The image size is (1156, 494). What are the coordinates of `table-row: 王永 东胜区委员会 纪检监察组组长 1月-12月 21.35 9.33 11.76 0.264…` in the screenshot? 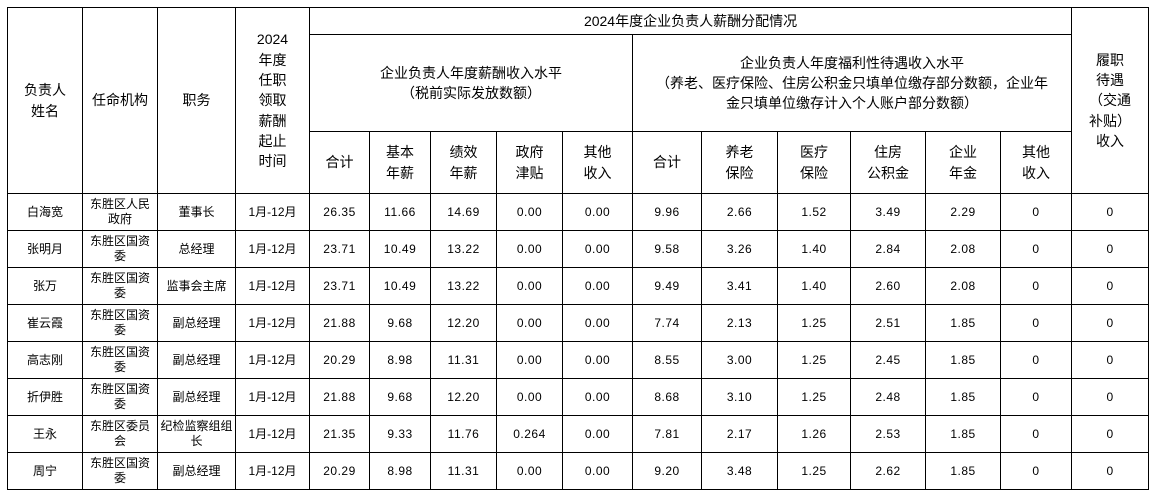 It's located at (578, 434).